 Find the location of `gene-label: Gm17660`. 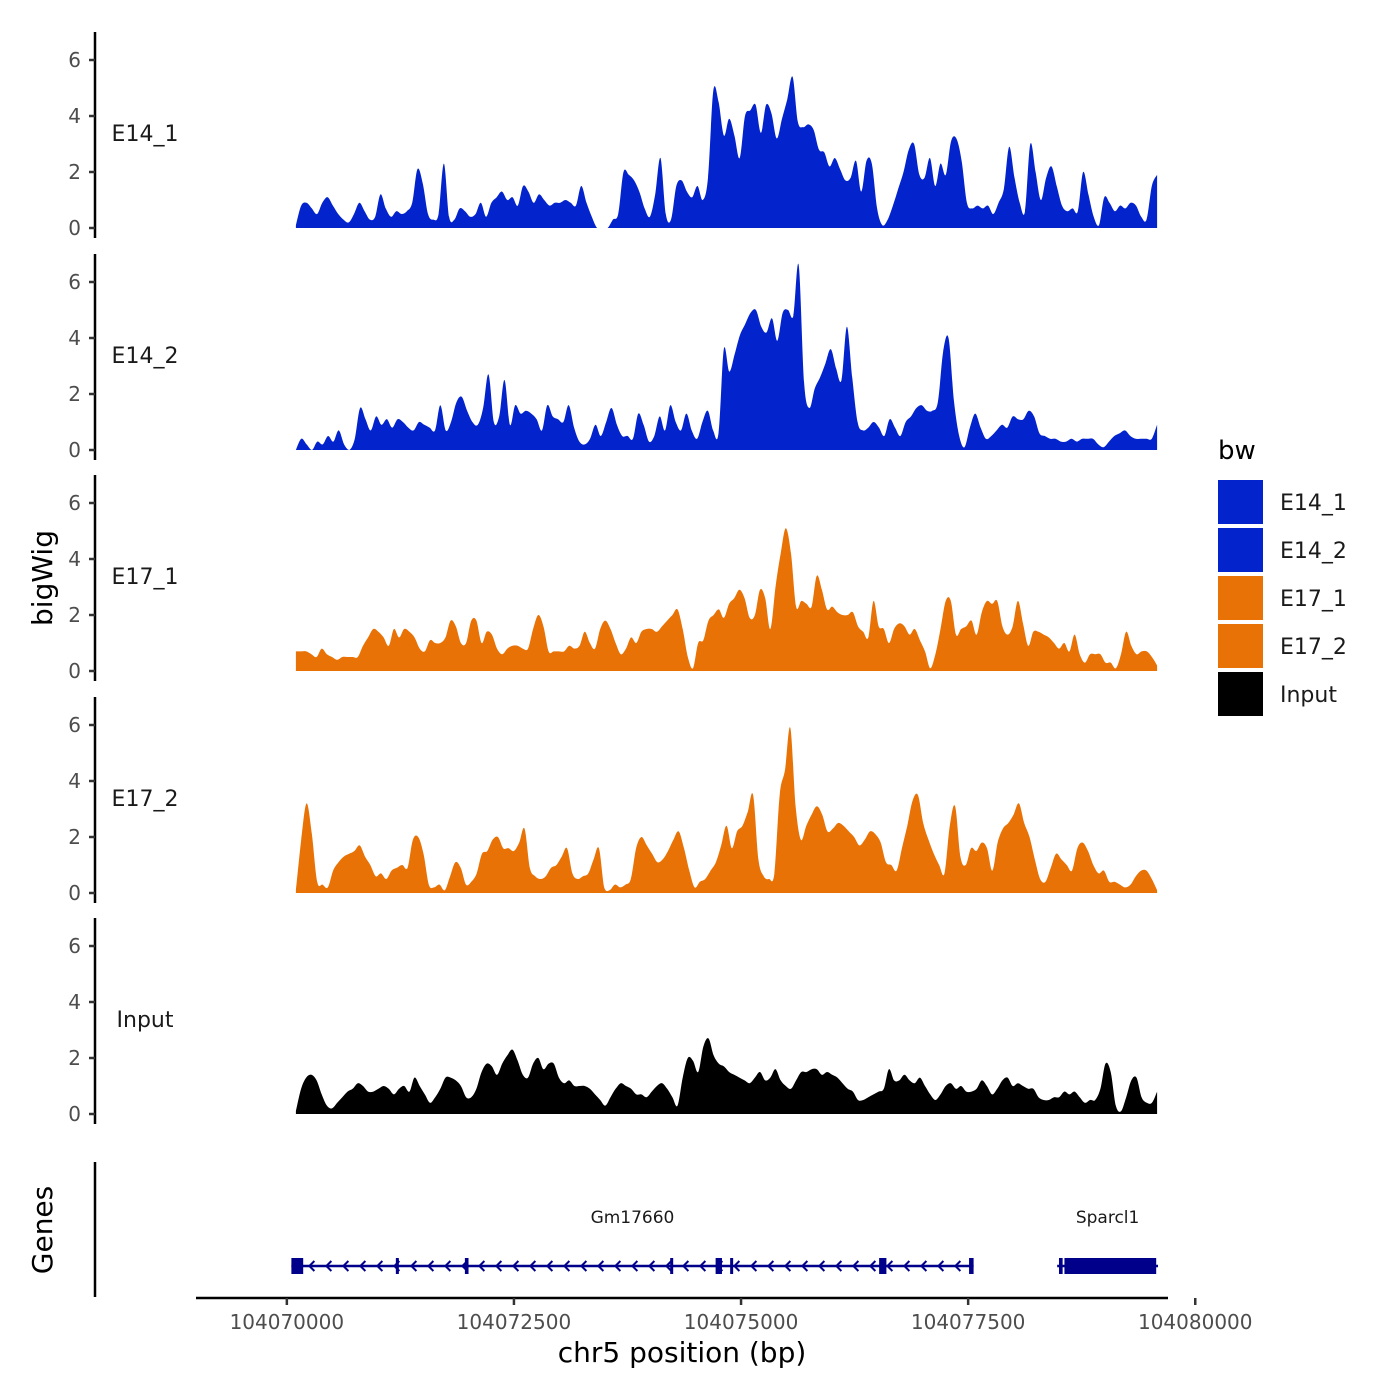

gene-label: Gm17660 is located at coordinates (633, 1218).